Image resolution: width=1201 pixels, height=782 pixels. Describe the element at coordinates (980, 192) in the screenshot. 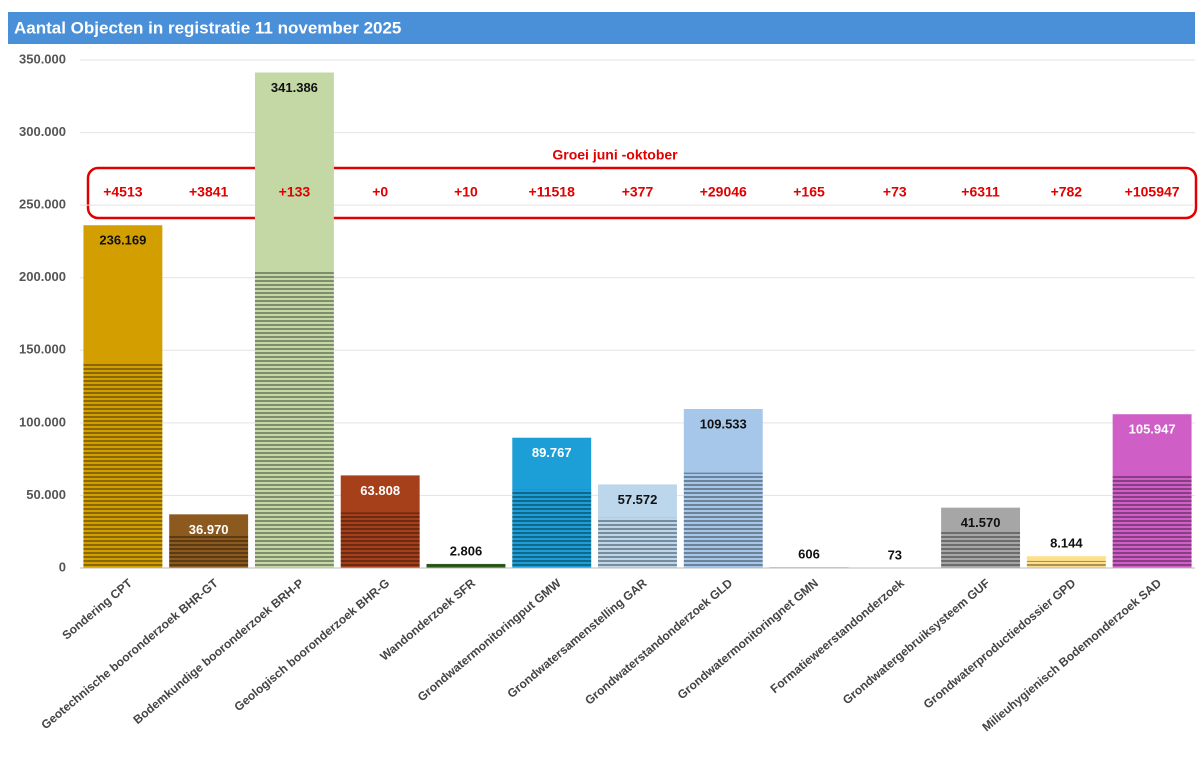

I see `growth-label: +6311` at that location.